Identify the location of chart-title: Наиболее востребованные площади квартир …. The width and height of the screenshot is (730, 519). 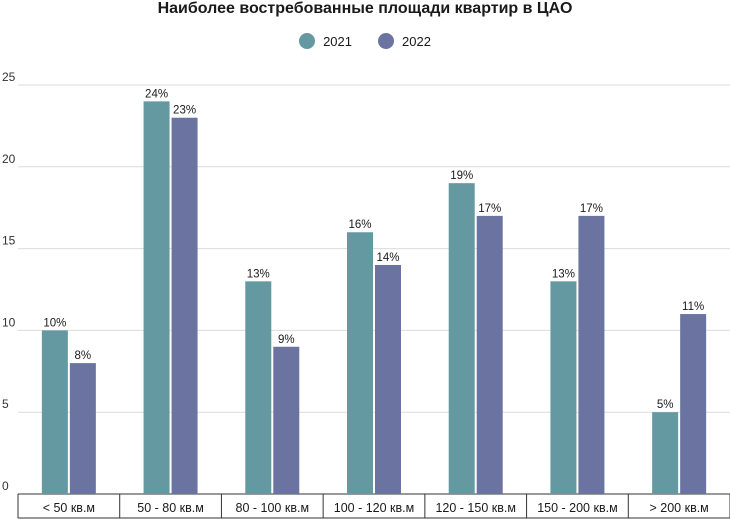
(365, 8).